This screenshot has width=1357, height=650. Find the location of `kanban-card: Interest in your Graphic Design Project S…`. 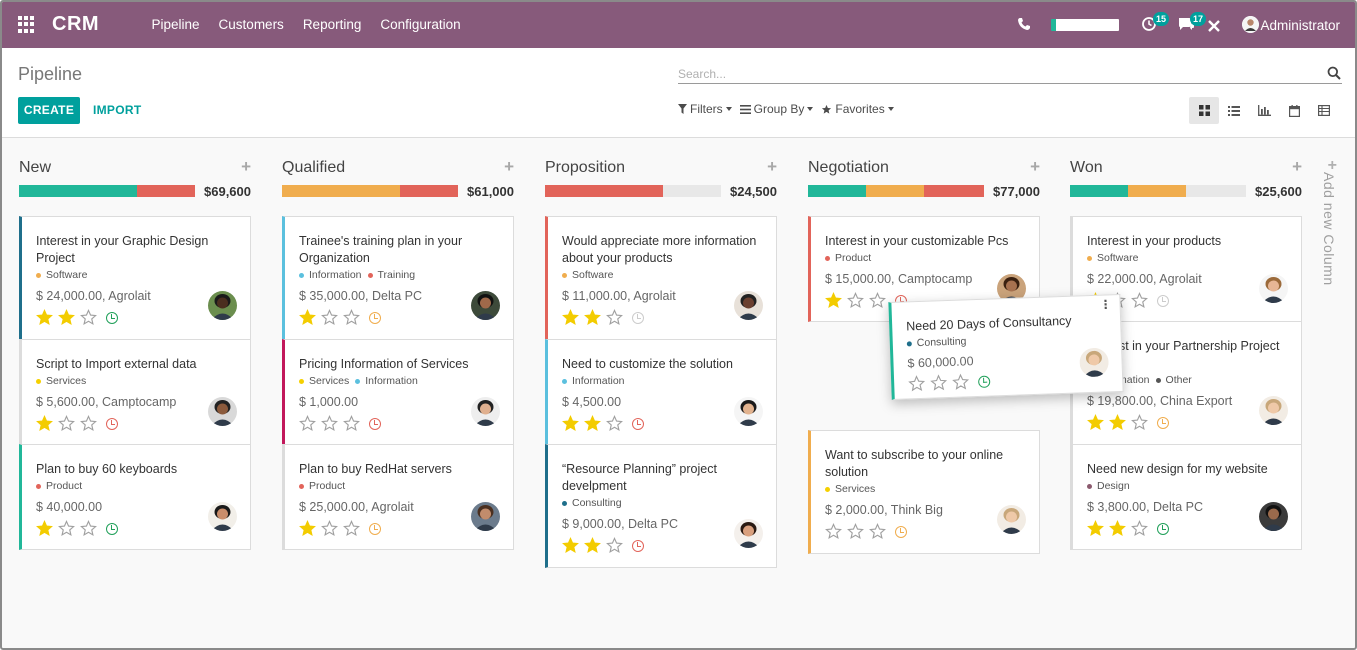

kanban-card: Interest in your Graphic Design Project S… is located at coordinates (135, 278).